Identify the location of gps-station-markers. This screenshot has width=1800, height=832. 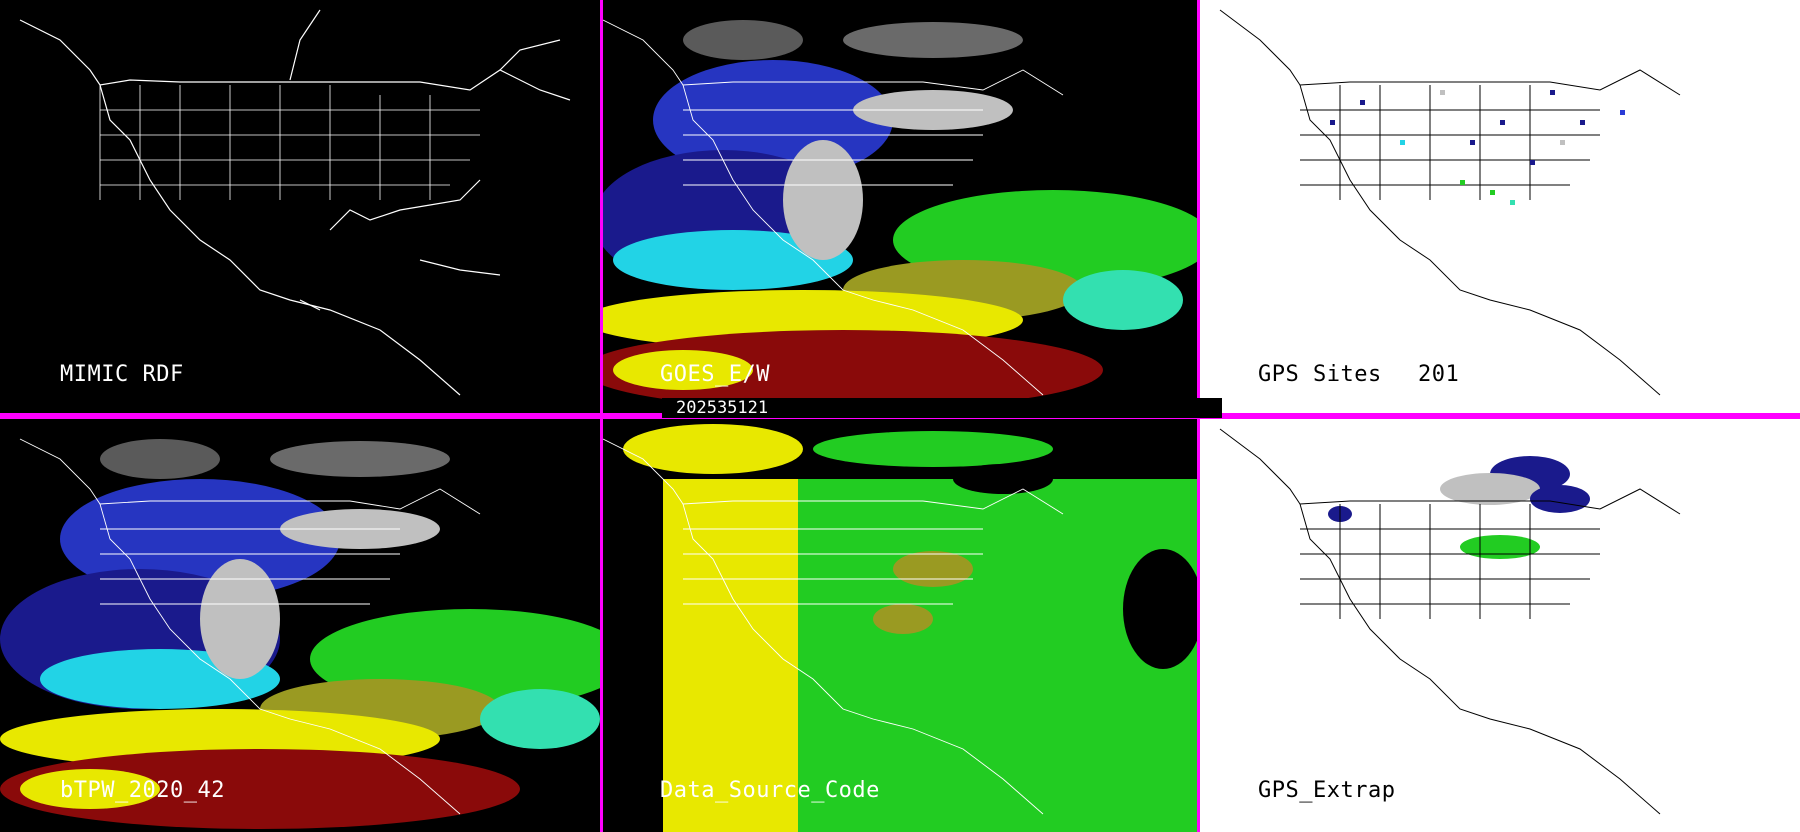
(1477, 147).